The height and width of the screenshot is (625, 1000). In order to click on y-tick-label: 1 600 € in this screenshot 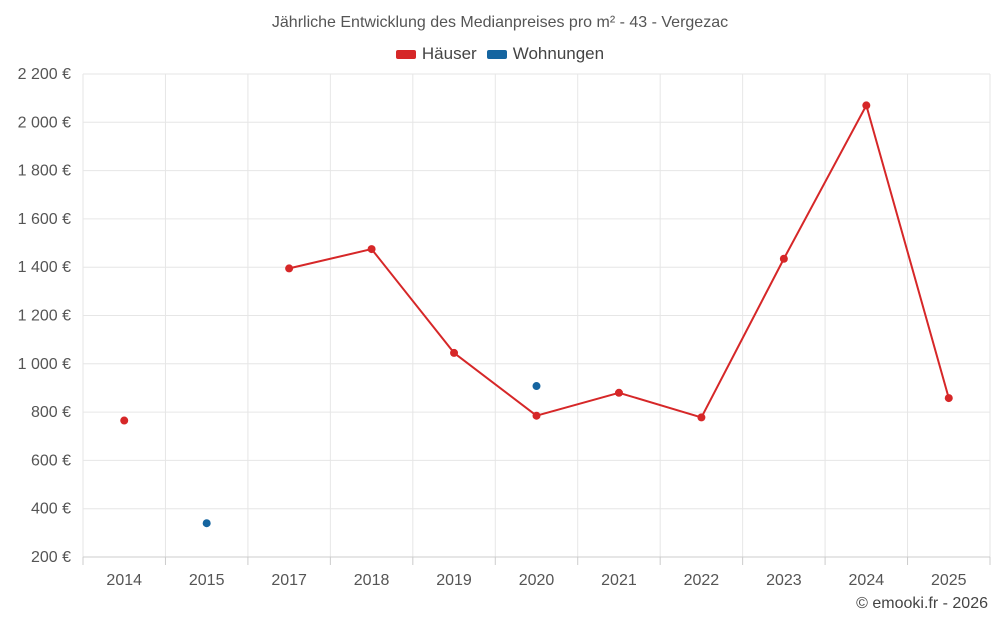, I will do `click(44, 219)`.